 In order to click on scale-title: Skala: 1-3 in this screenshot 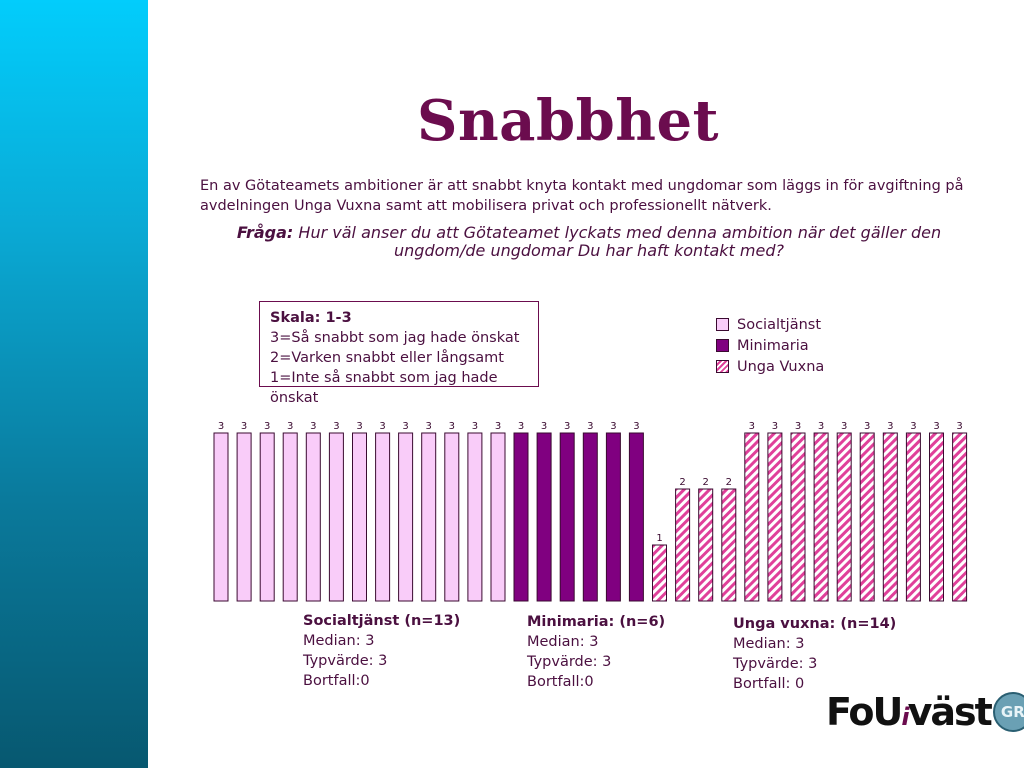, I will do `click(311, 318)`.